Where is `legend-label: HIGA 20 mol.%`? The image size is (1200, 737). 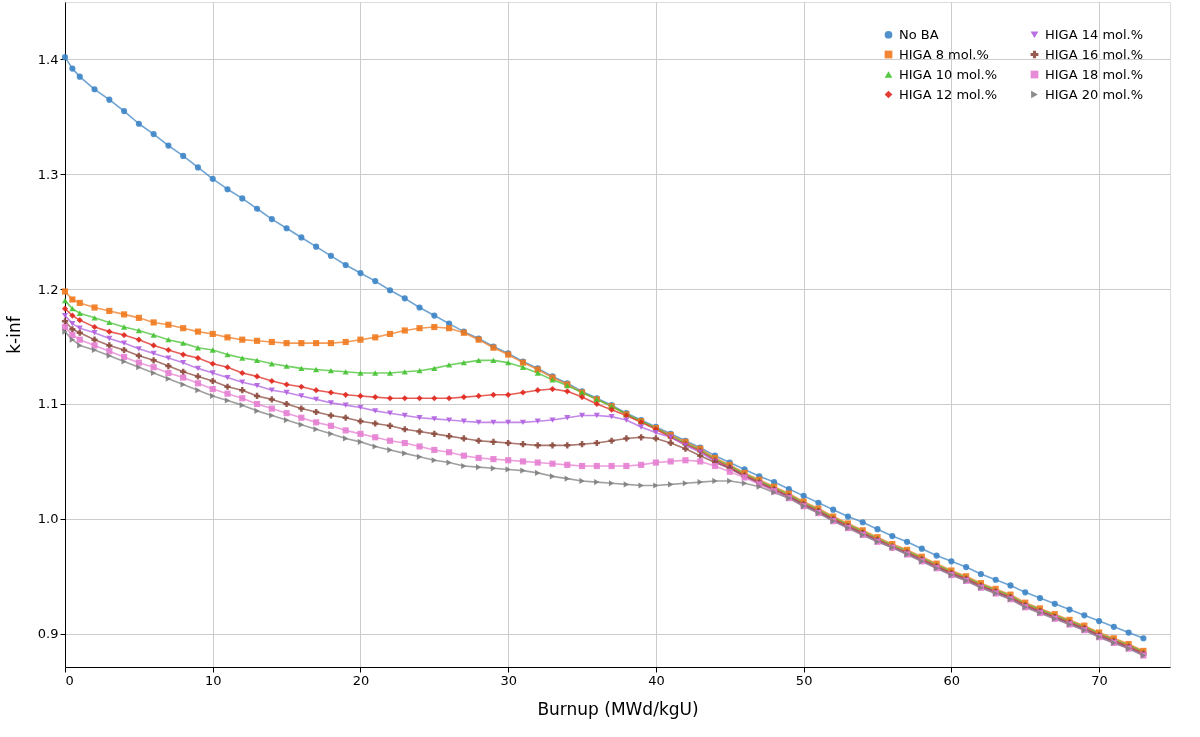
legend-label: HIGA 20 mol.% is located at coordinates (1094, 94).